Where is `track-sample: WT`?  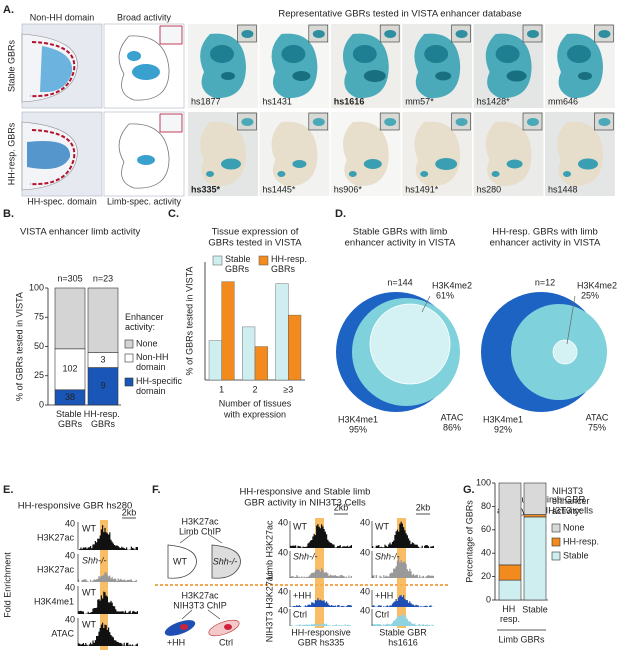
track-sample: WT is located at coordinates (300, 526).